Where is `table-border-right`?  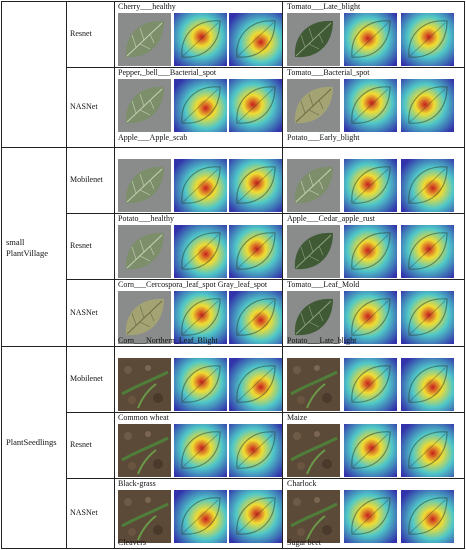
table-border-right is located at coordinates (464, 275).